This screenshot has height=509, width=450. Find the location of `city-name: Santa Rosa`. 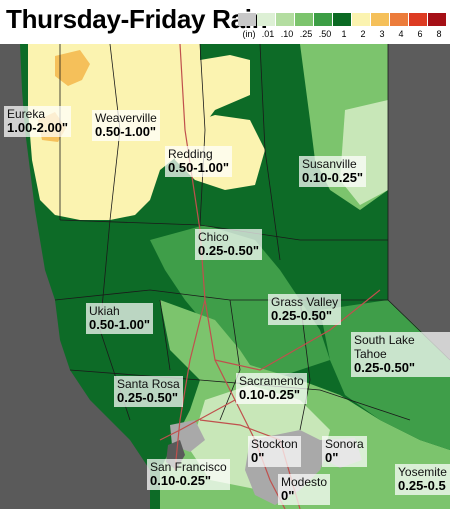

city-name: Santa Rosa is located at coordinates (148, 384).